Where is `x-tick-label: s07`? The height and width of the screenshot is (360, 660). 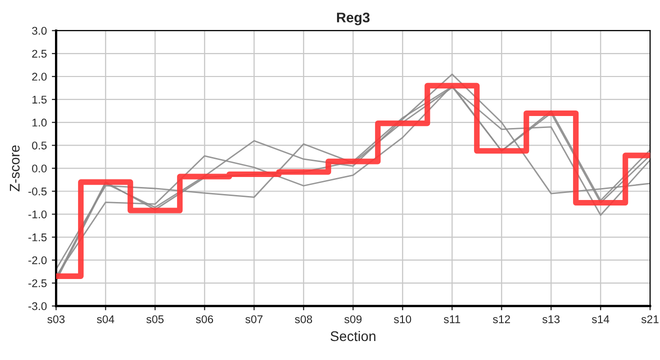 x-tick-label: s07 is located at coordinates (253, 319).